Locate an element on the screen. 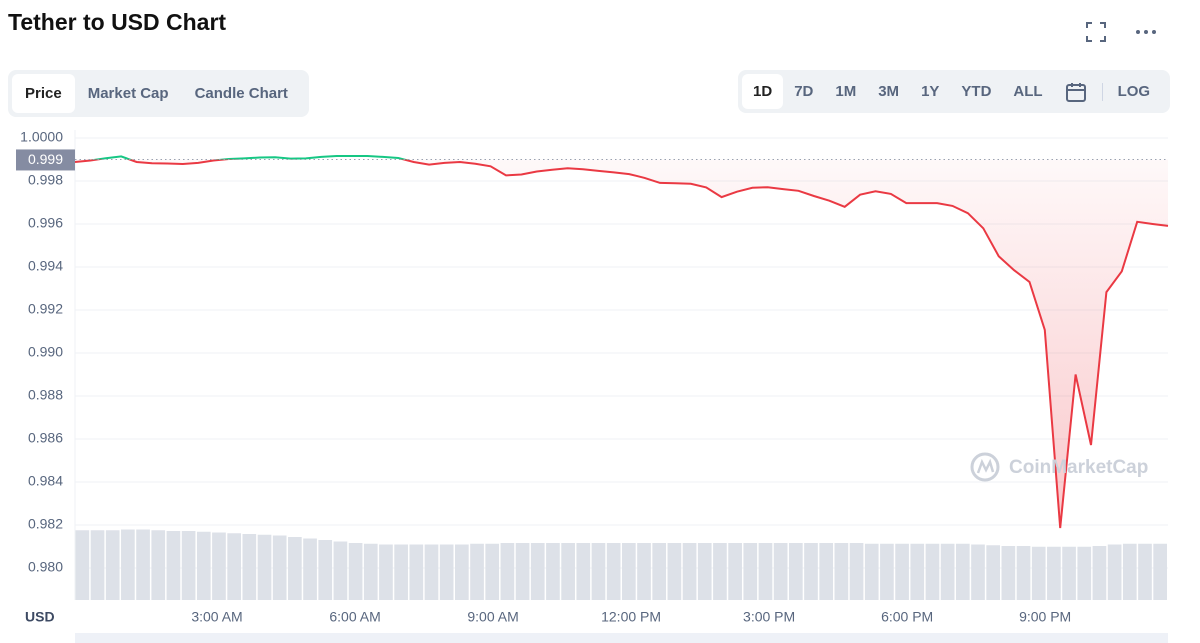 The width and height of the screenshot is (1200, 643). y-tick-label: 0.982 is located at coordinates (45, 524).